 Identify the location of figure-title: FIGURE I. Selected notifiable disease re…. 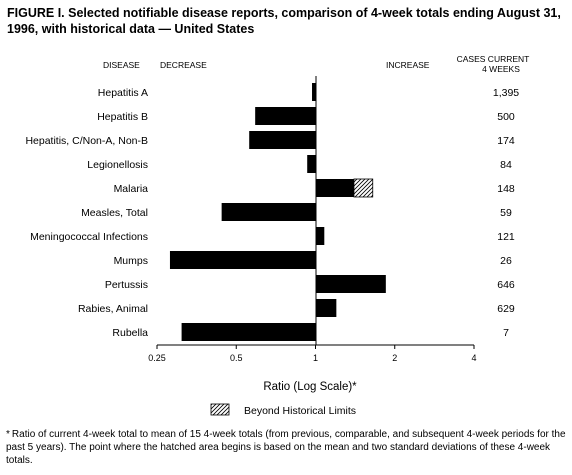
(284, 21).